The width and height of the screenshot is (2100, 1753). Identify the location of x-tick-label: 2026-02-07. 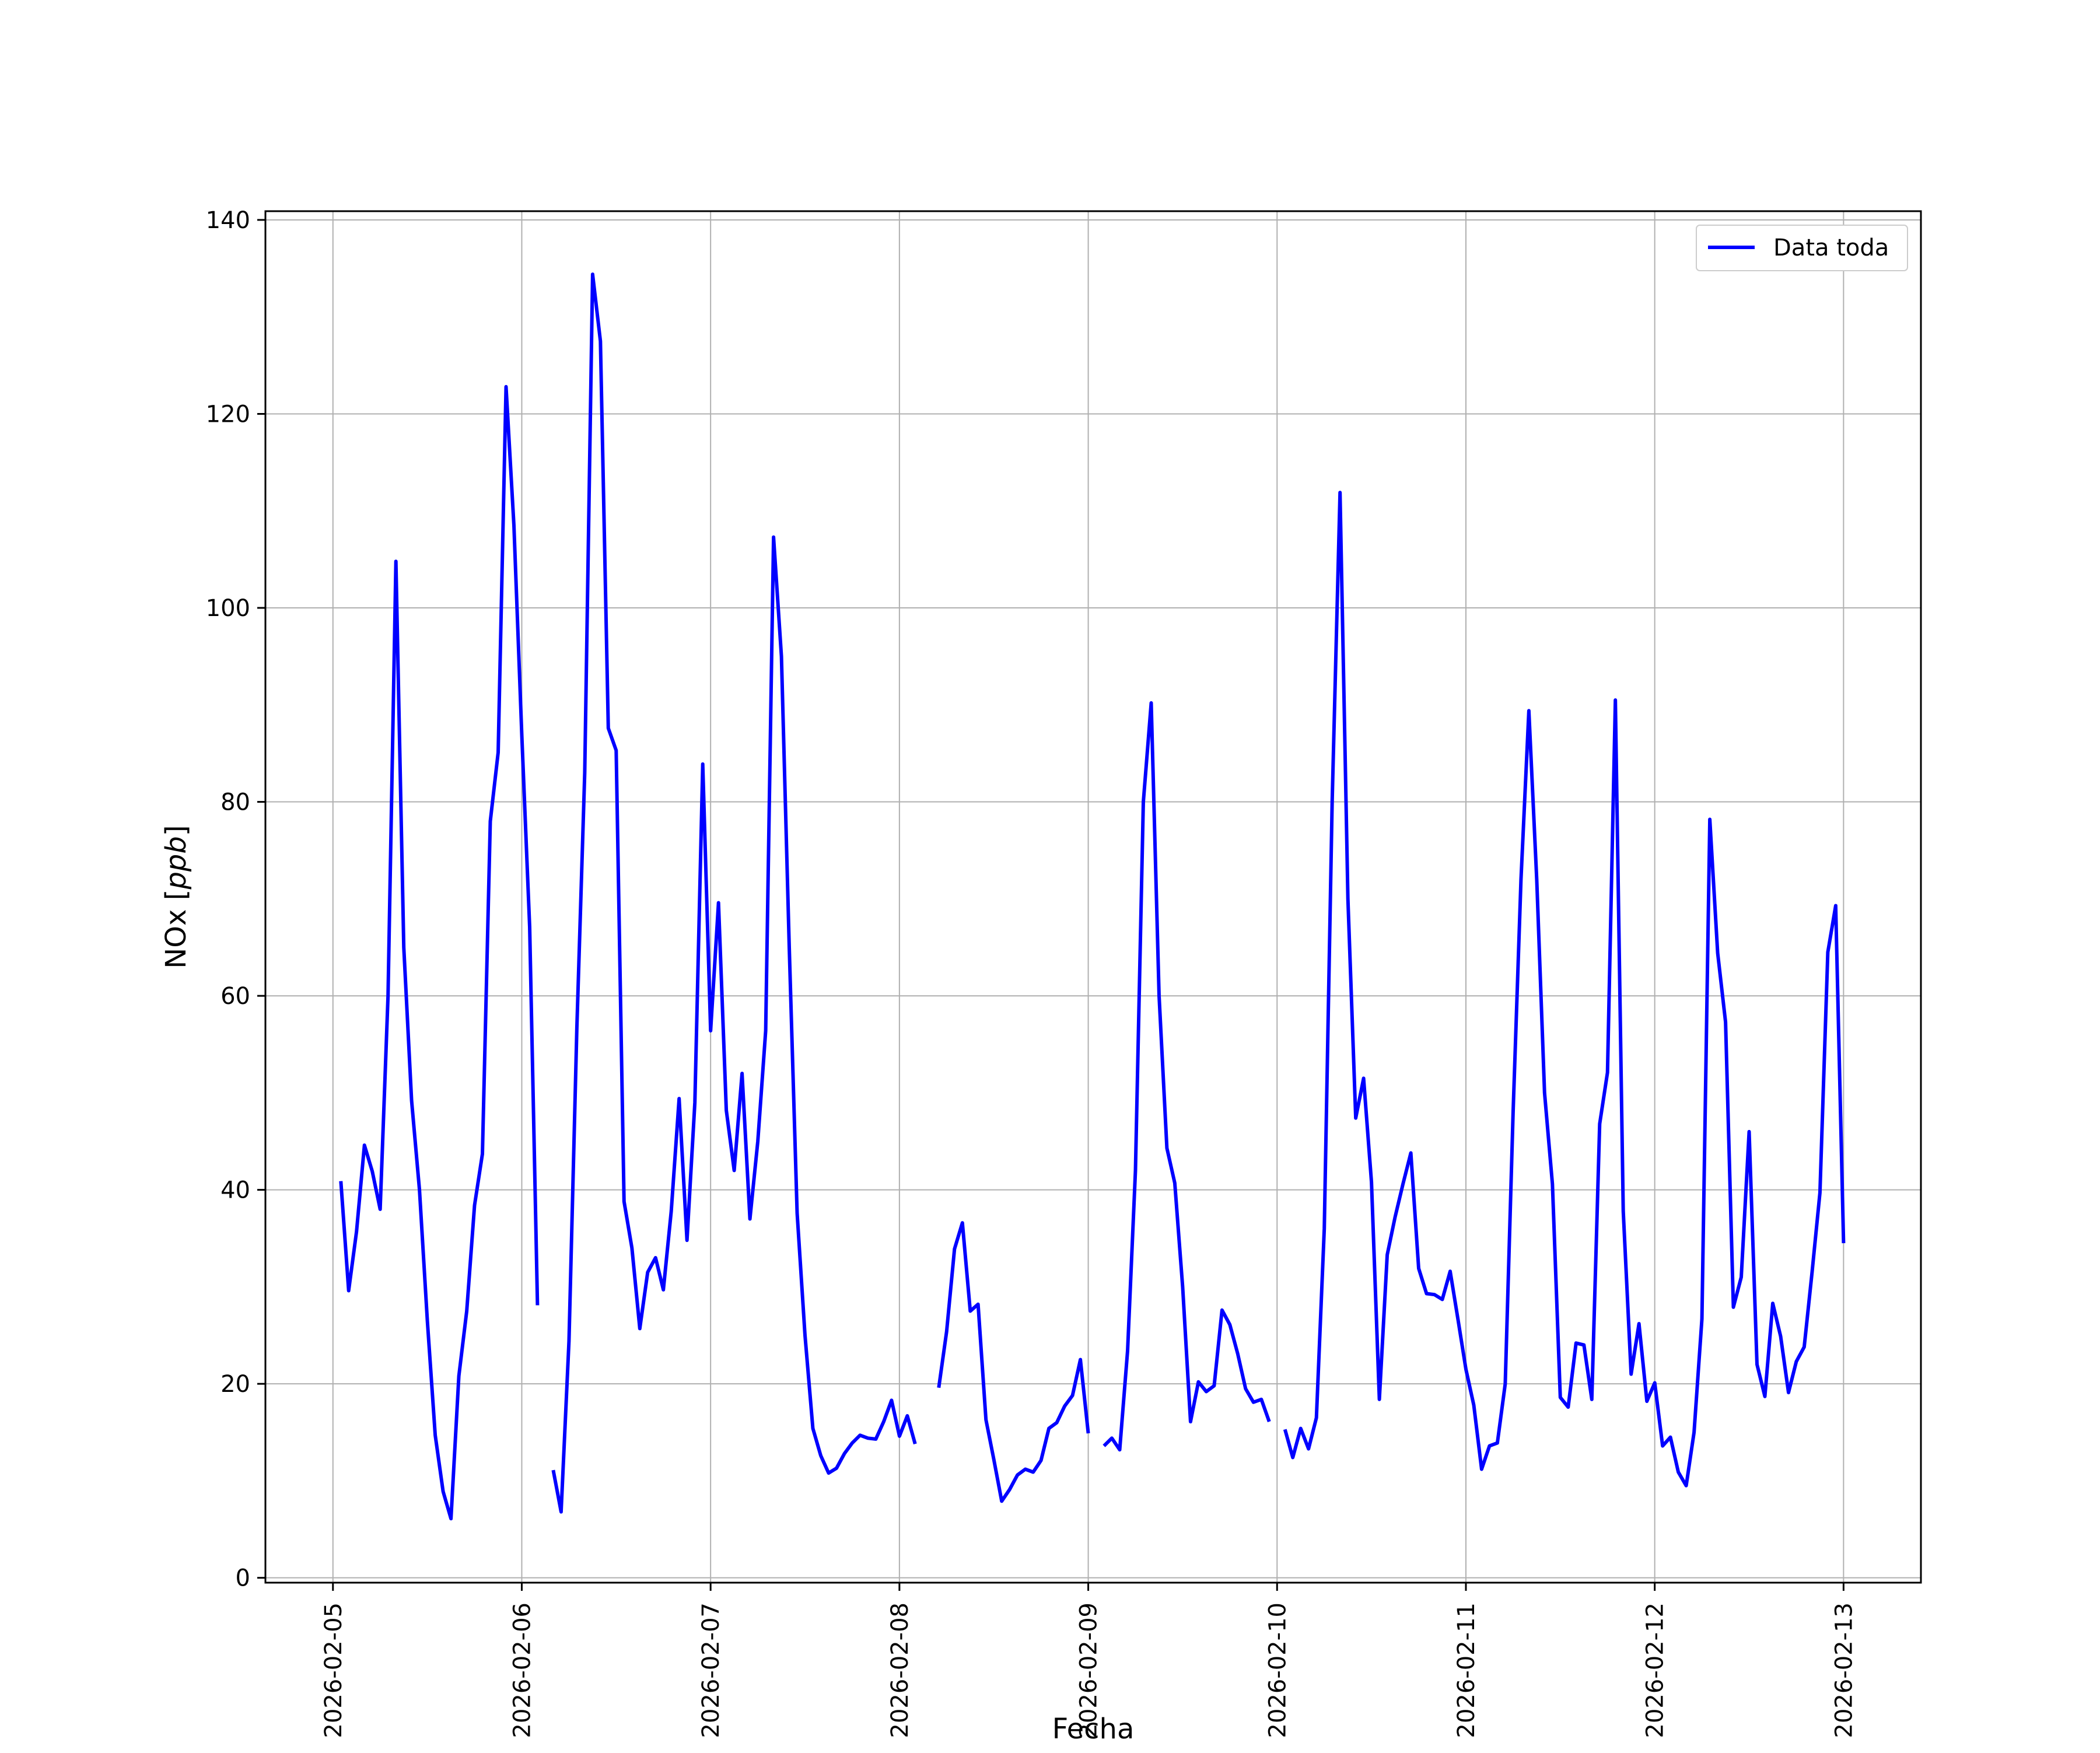
(711, 1670).